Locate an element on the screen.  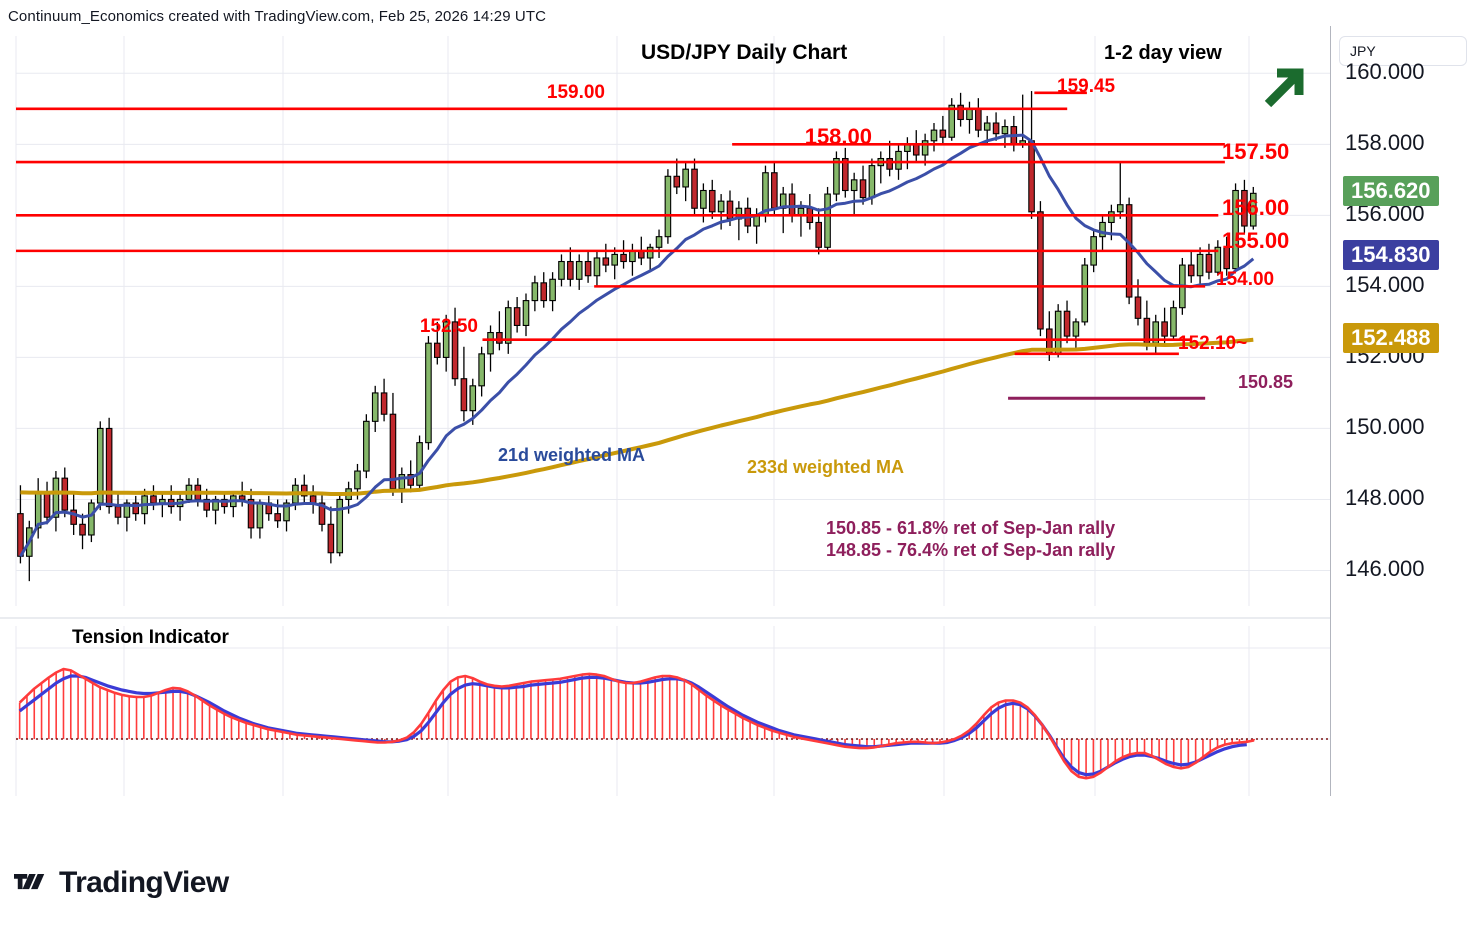
currency-chip: JPY is located at coordinates (1403, 51).